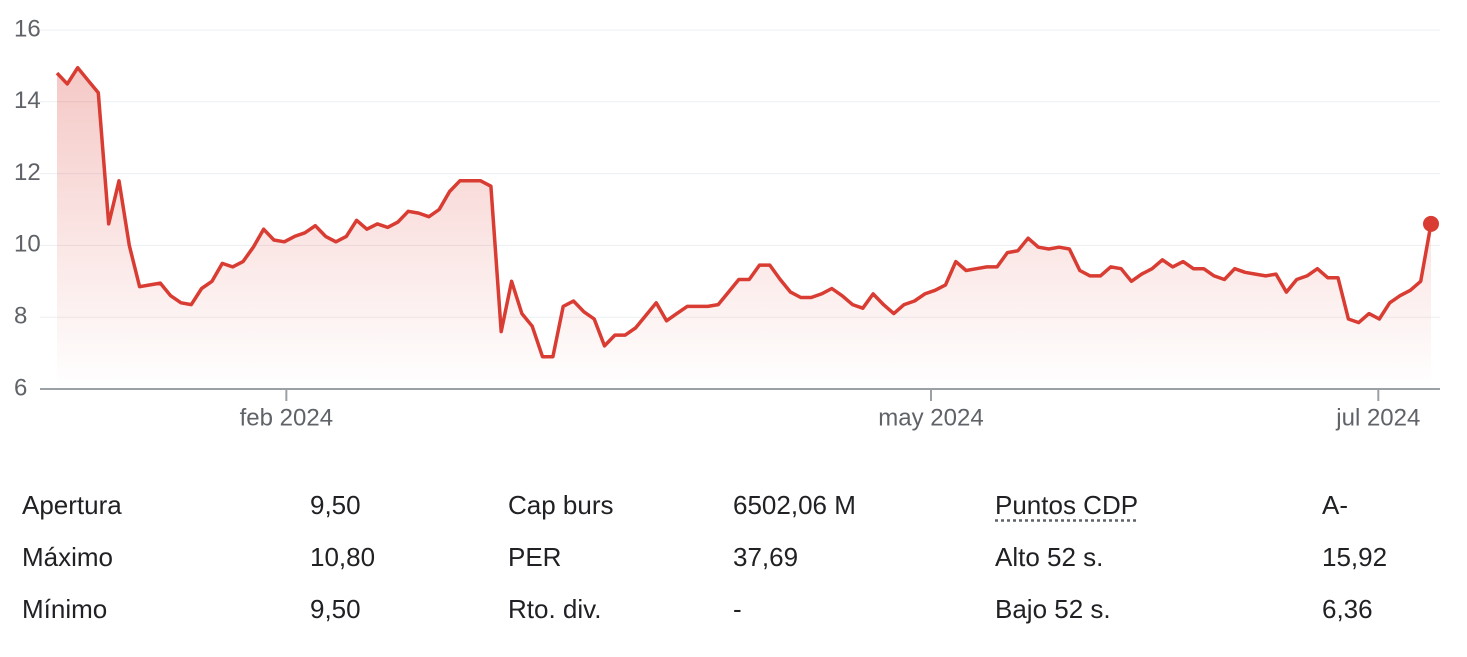 The image size is (1467, 657). I want to click on stats-row: Mínimo 9,50 Rto. div. - Bajo 52 s. 6,36, so click(733, 608).